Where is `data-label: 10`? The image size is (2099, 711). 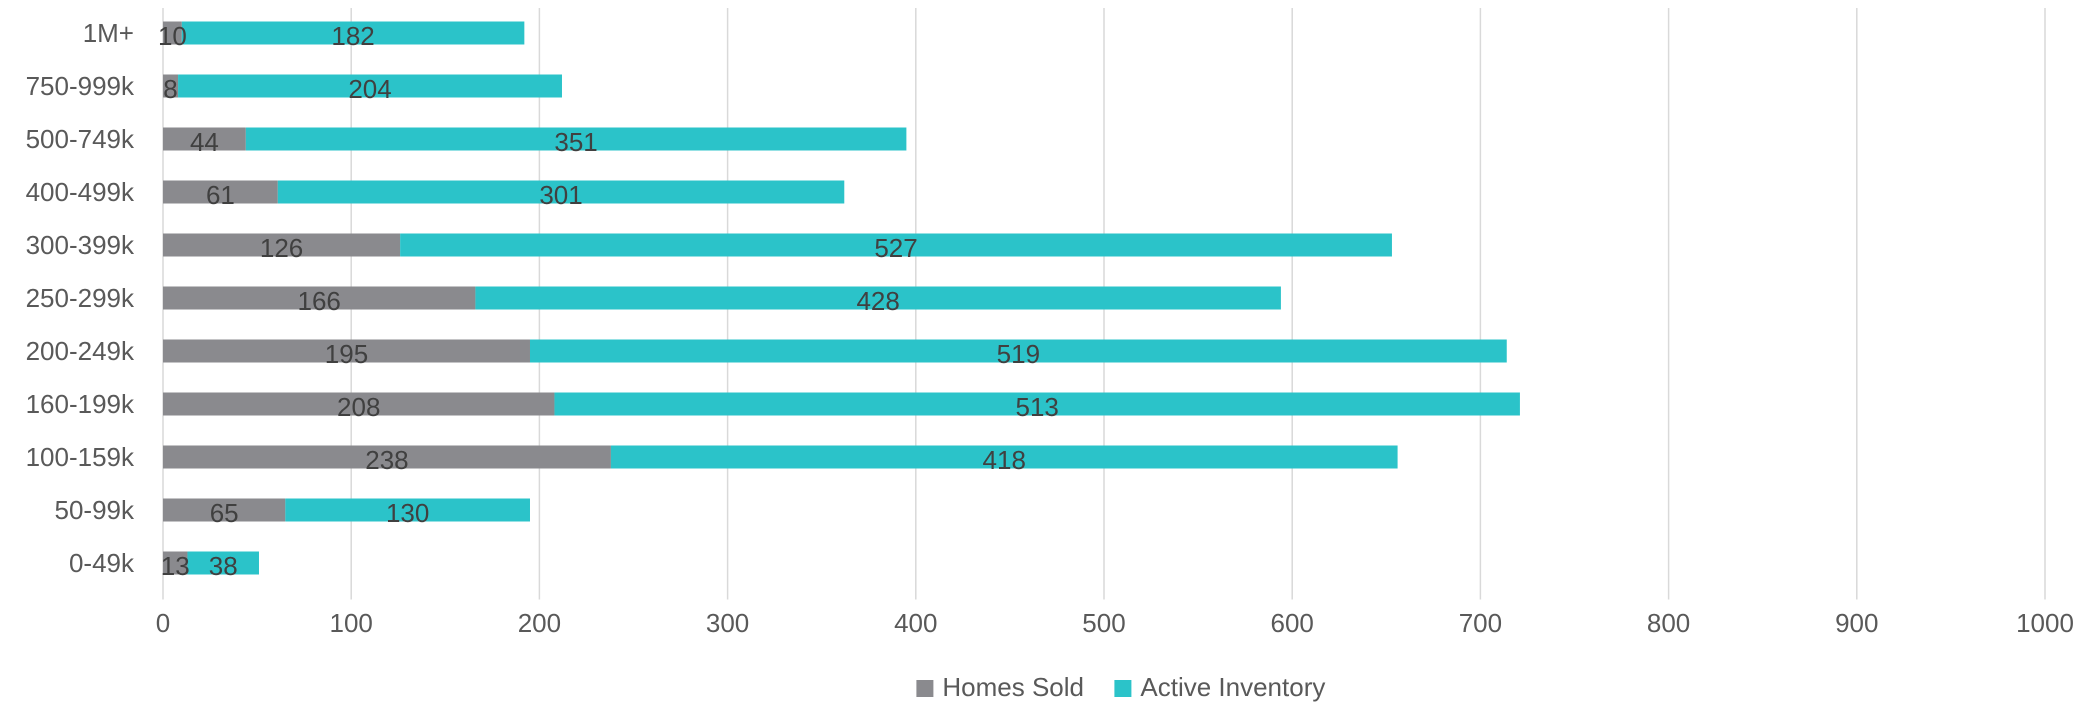
data-label: 10 is located at coordinates (172, 36).